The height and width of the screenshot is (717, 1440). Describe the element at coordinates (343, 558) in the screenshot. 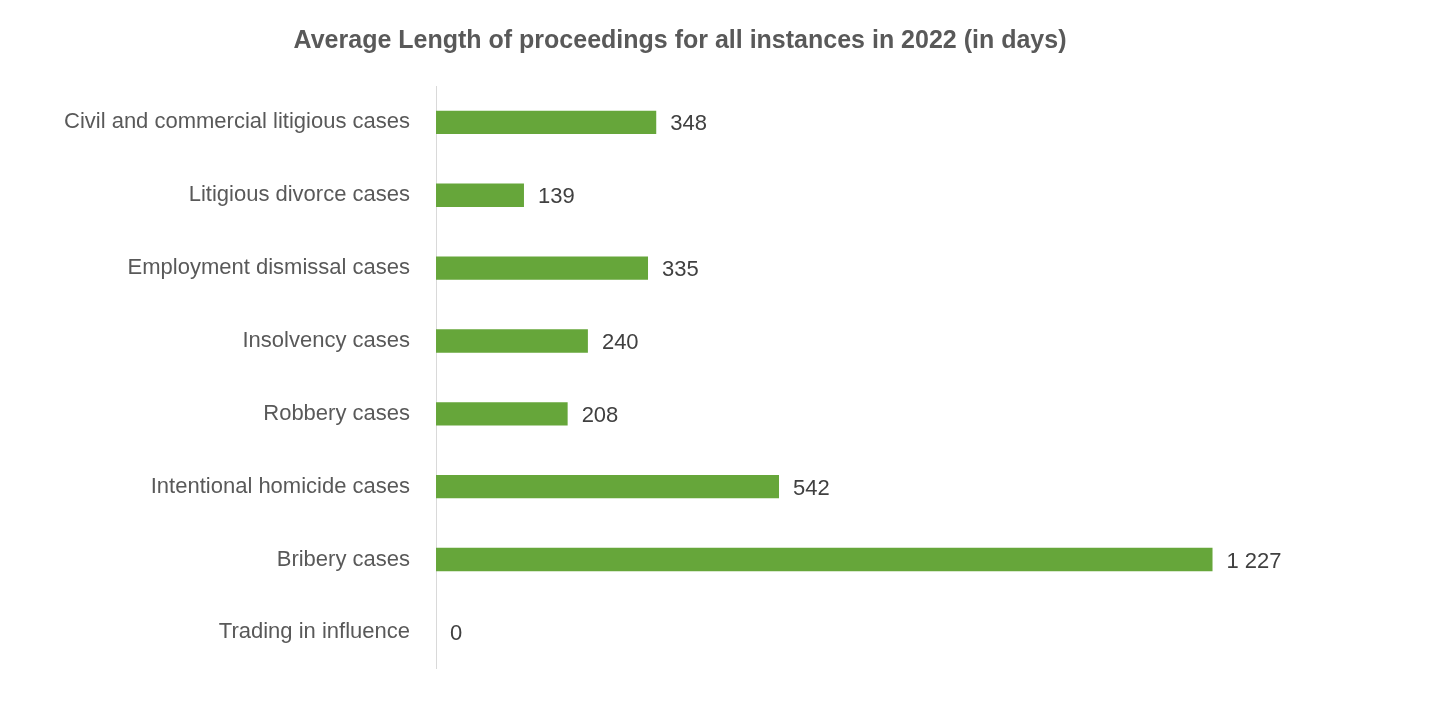

I see `y-tick-label: Bribery cases` at that location.